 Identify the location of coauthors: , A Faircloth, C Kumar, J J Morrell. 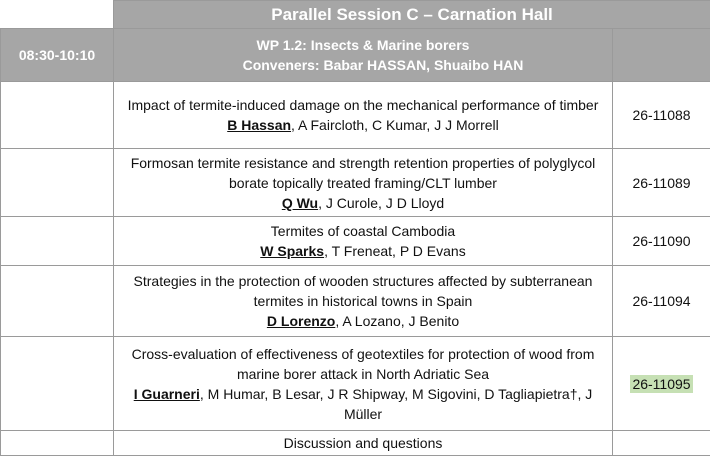
(395, 125).